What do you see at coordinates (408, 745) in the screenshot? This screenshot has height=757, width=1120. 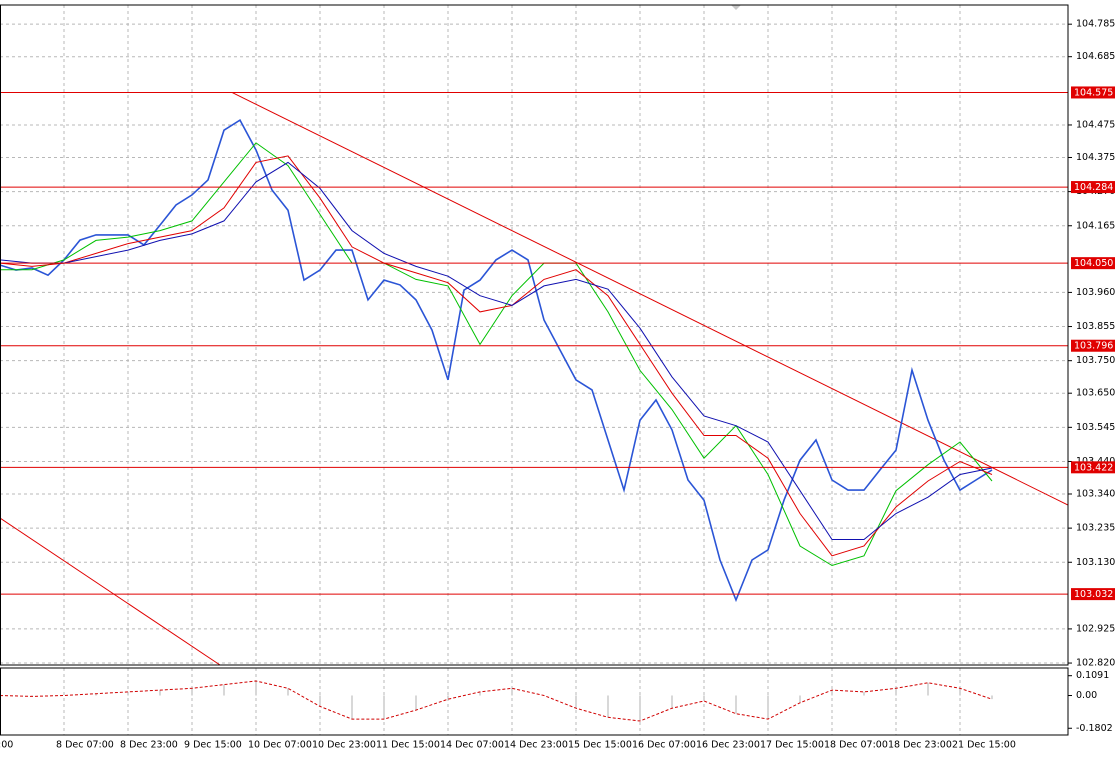 I see `x-tick-label: 11 Dec 15:00` at bounding box center [408, 745].